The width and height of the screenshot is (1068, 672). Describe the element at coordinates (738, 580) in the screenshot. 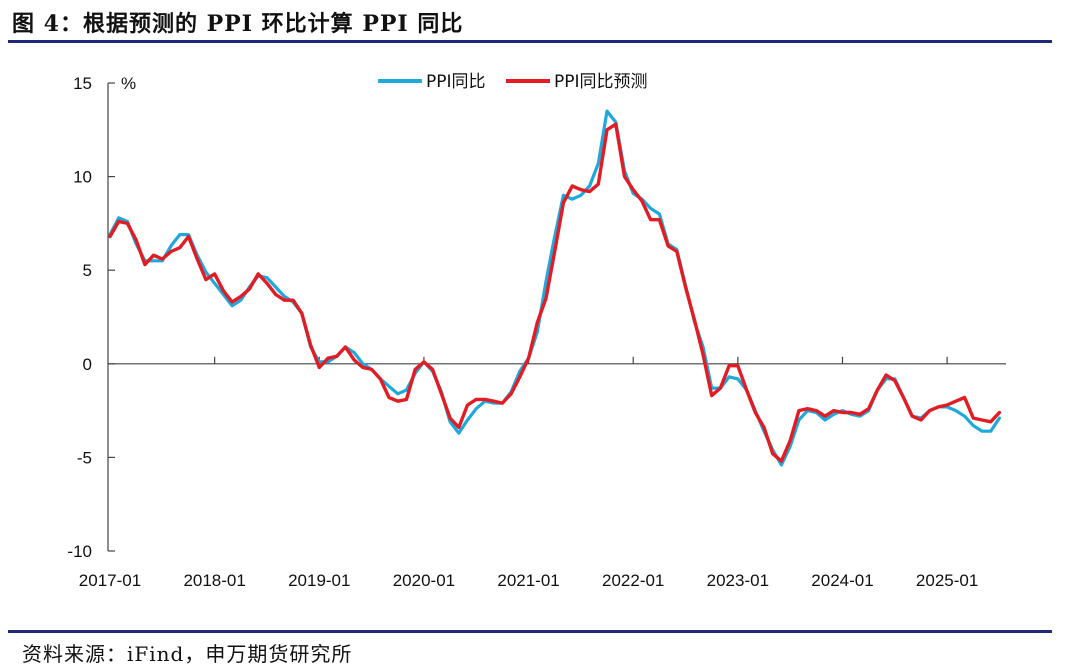

I see `x-tick-label: 2023-01` at that location.